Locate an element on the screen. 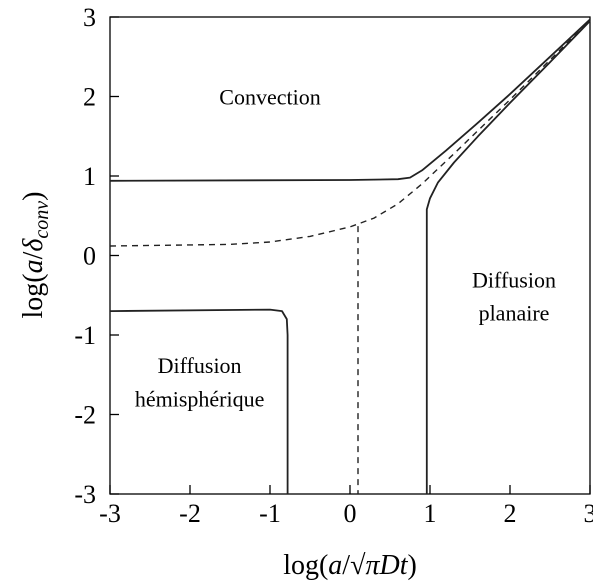  y-tick-label: -2 is located at coordinates (85, 415).